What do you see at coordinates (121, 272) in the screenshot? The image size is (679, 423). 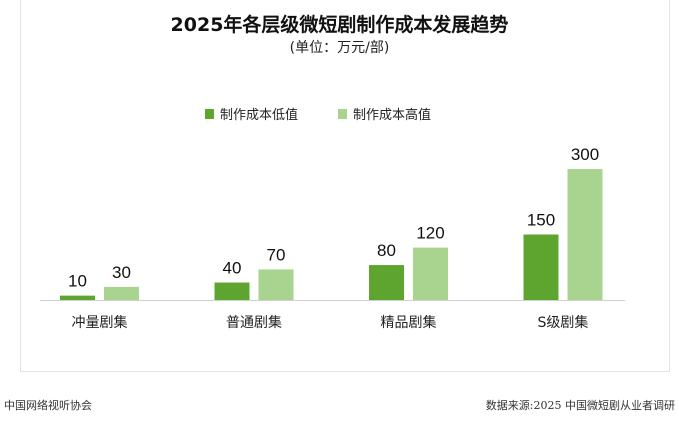 I see `data-label: 30` at bounding box center [121, 272].